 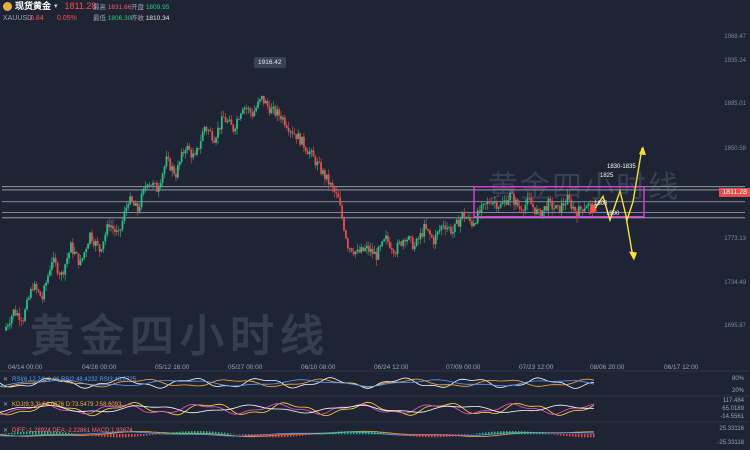 What do you see at coordinates (157, 18) in the screenshot?
I see `quote-value: 1810.34` at bounding box center [157, 18].